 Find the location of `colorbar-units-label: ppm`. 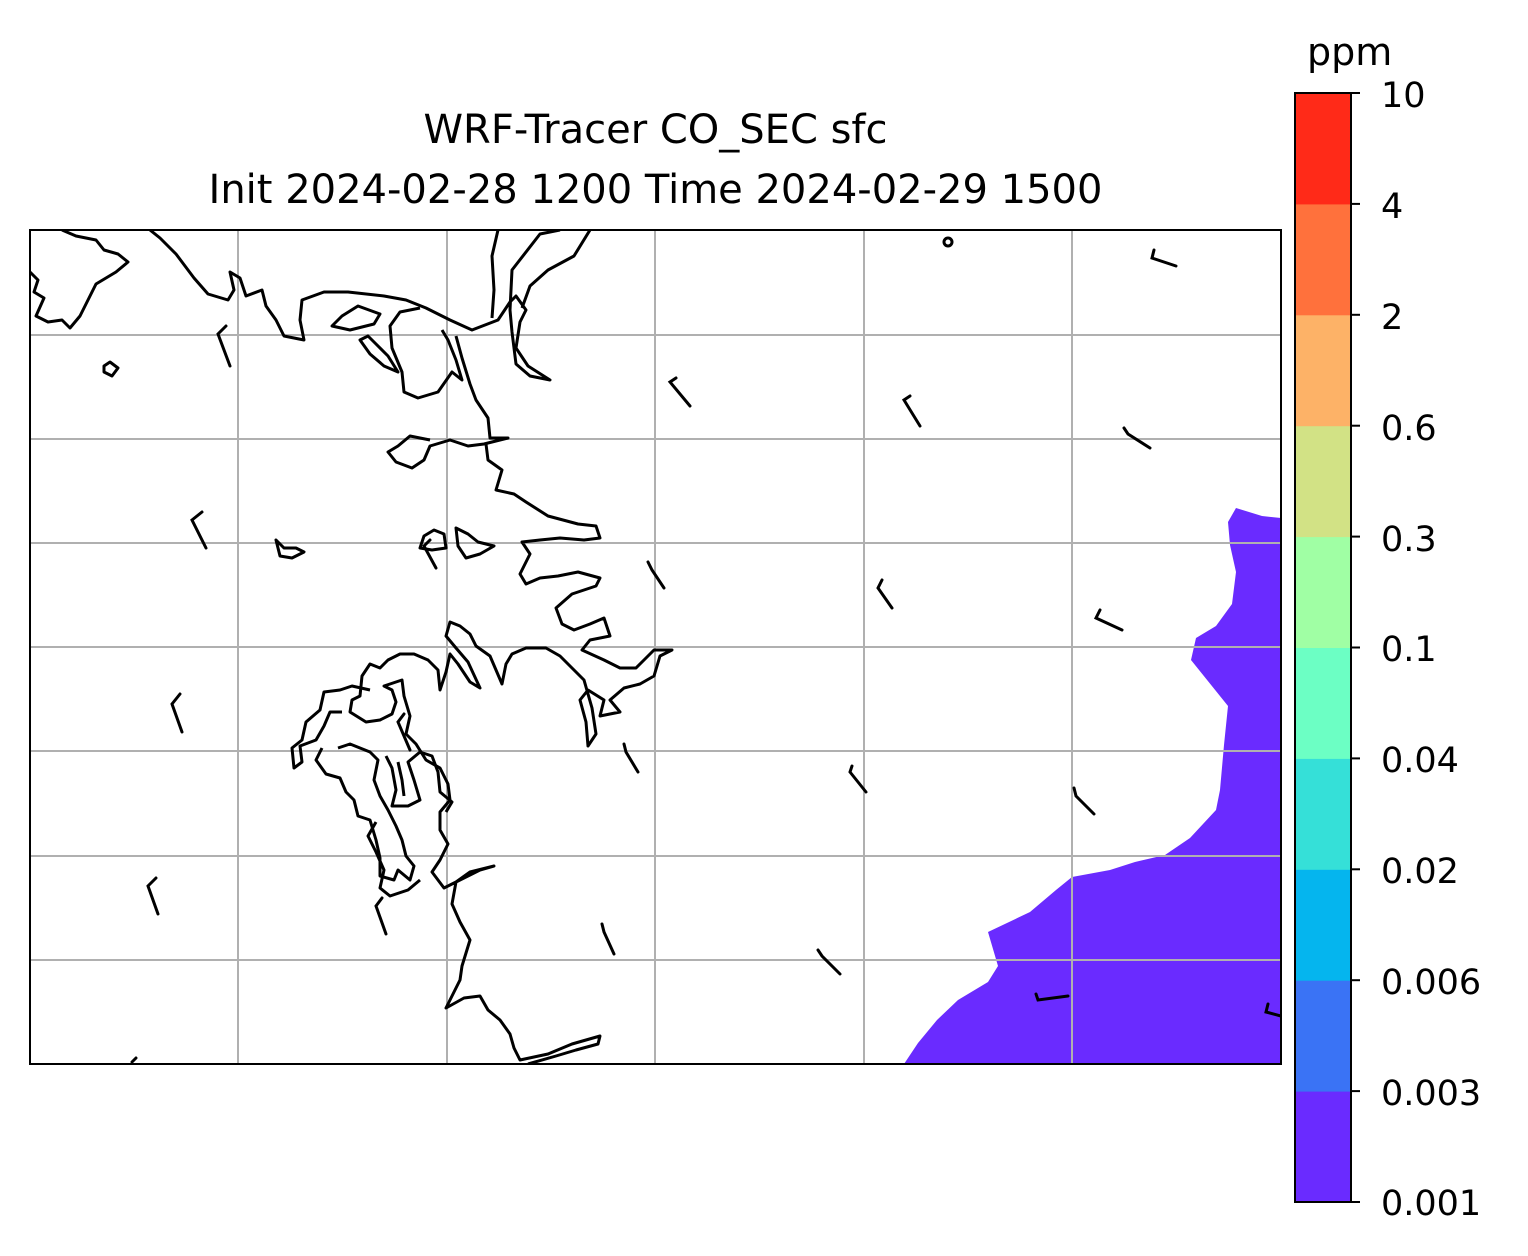

colorbar-units-label: ppm is located at coordinates (1350, 52).